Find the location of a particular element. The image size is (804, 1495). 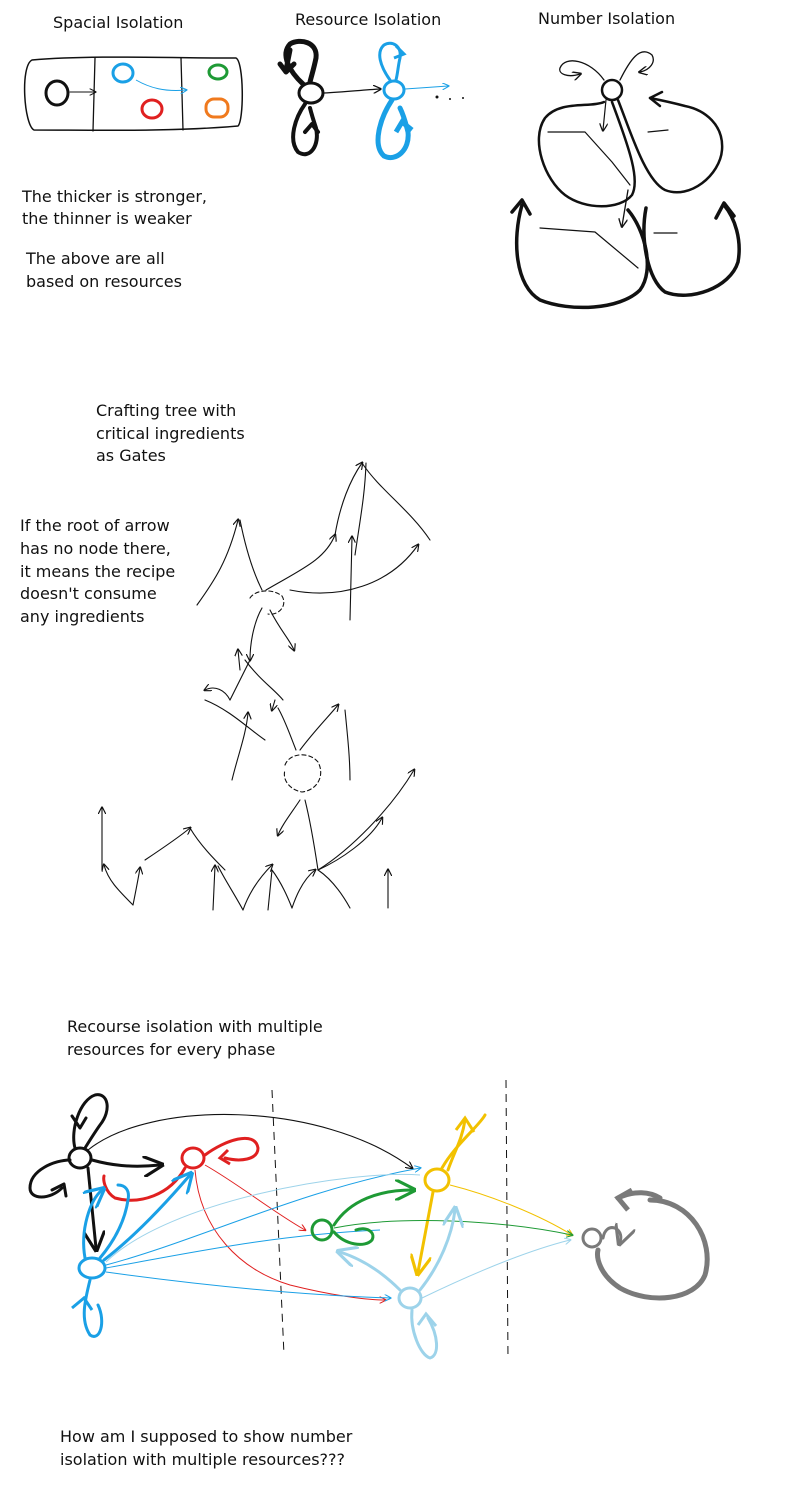

number-isolation-label: Number Isolation is located at coordinates (607, 18).